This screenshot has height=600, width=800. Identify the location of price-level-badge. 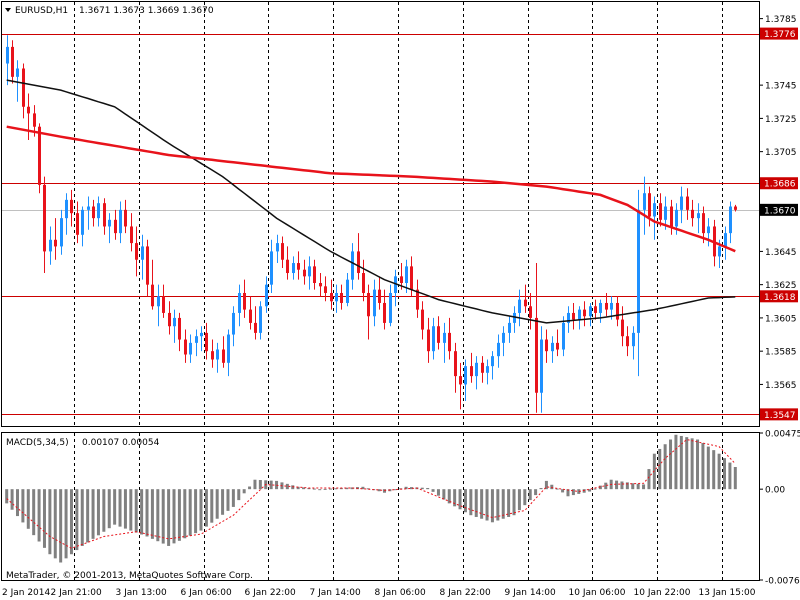
(779, 414).